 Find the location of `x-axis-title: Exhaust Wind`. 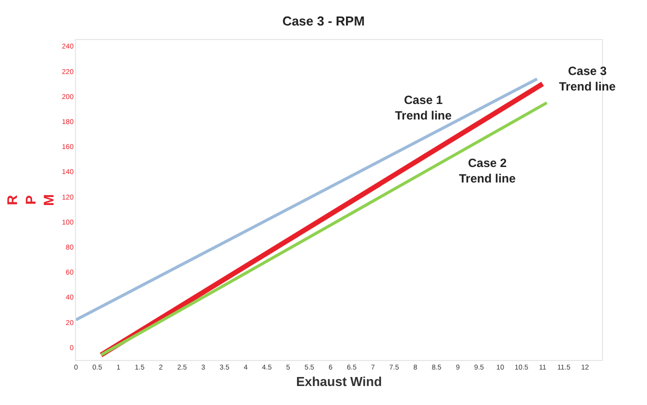

x-axis-title: Exhaust Wind is located at coordinates (339, 381).